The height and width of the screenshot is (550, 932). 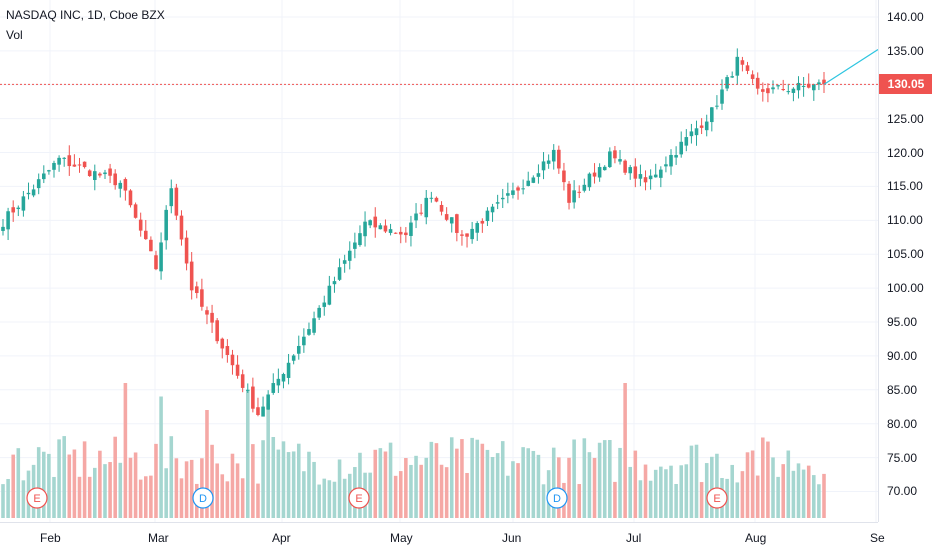 I want to click on symbol-legend: NASDAQ INC, 1D, Cboe BZX, so click(x=85, y=15).